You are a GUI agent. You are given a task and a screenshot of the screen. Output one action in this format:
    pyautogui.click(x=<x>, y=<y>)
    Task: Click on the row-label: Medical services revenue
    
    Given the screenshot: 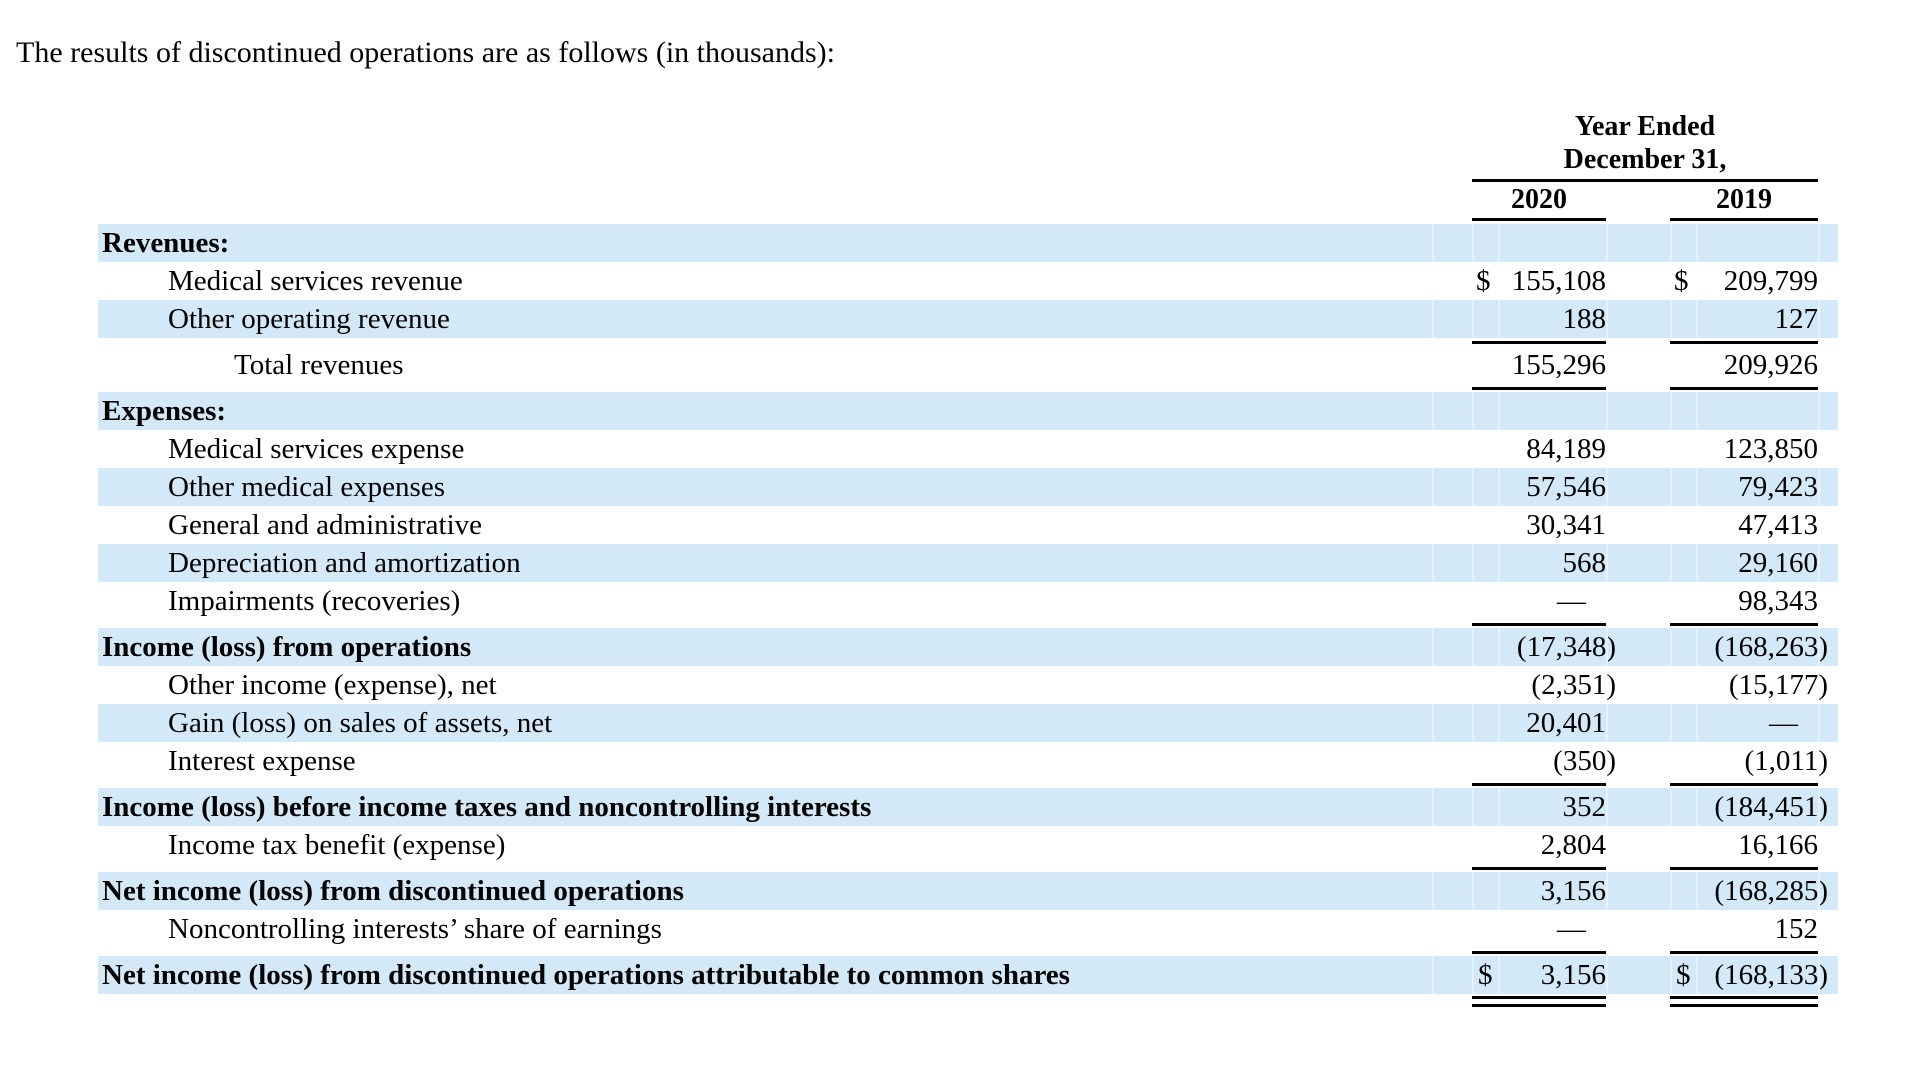 What is the action you would take?
    pyautogui.click(x=315, y=281)
    